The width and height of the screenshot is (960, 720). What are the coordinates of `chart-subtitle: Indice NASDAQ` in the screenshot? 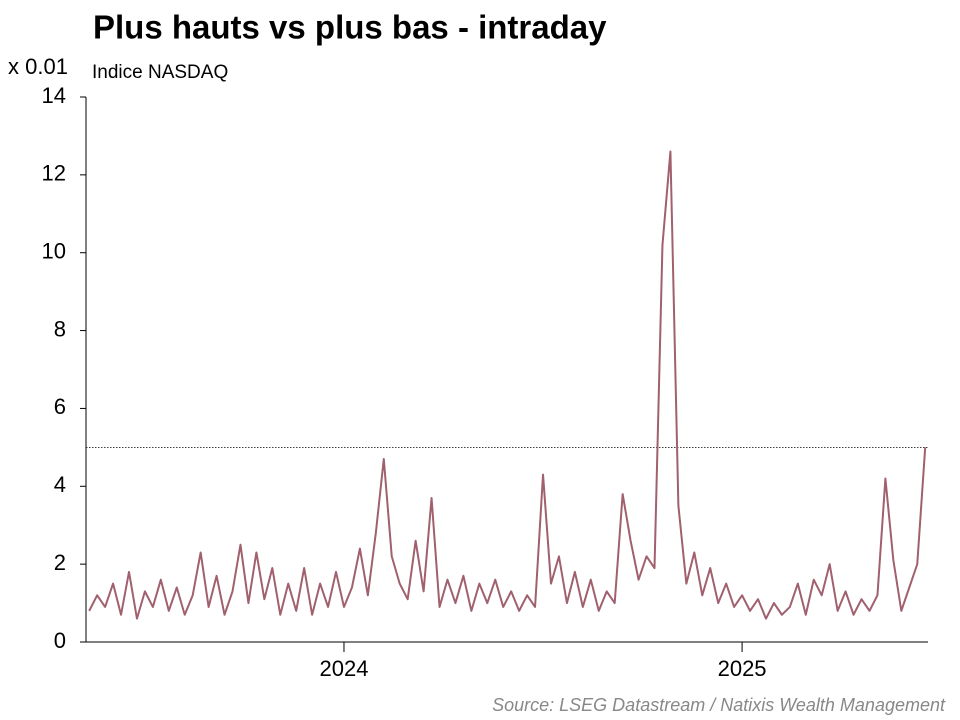 It's located at (160, 72).